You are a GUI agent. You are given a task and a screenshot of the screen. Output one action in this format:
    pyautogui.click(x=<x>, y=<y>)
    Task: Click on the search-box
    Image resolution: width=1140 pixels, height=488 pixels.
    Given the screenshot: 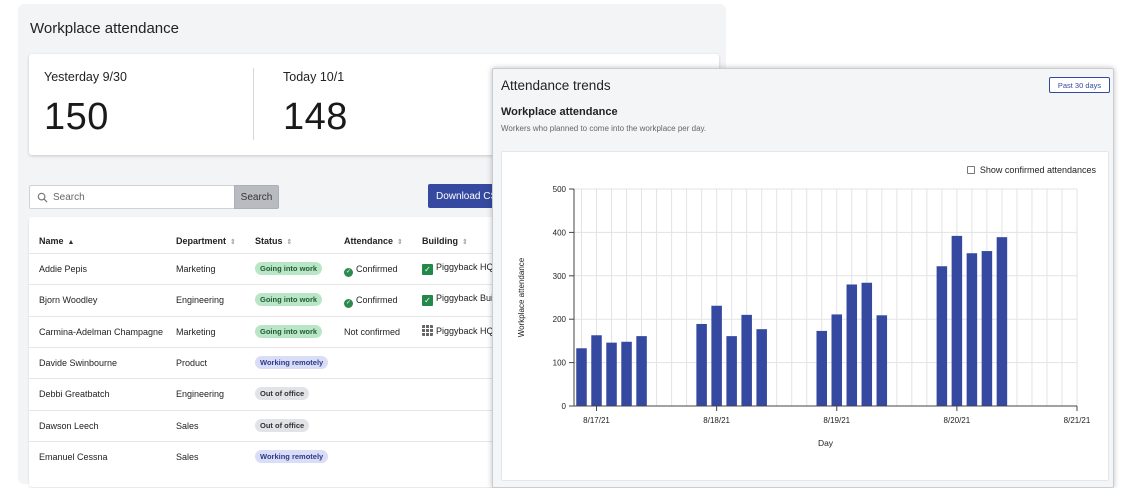 What is the action you would take?
    pyautogui.click(x=132, y=197)
    